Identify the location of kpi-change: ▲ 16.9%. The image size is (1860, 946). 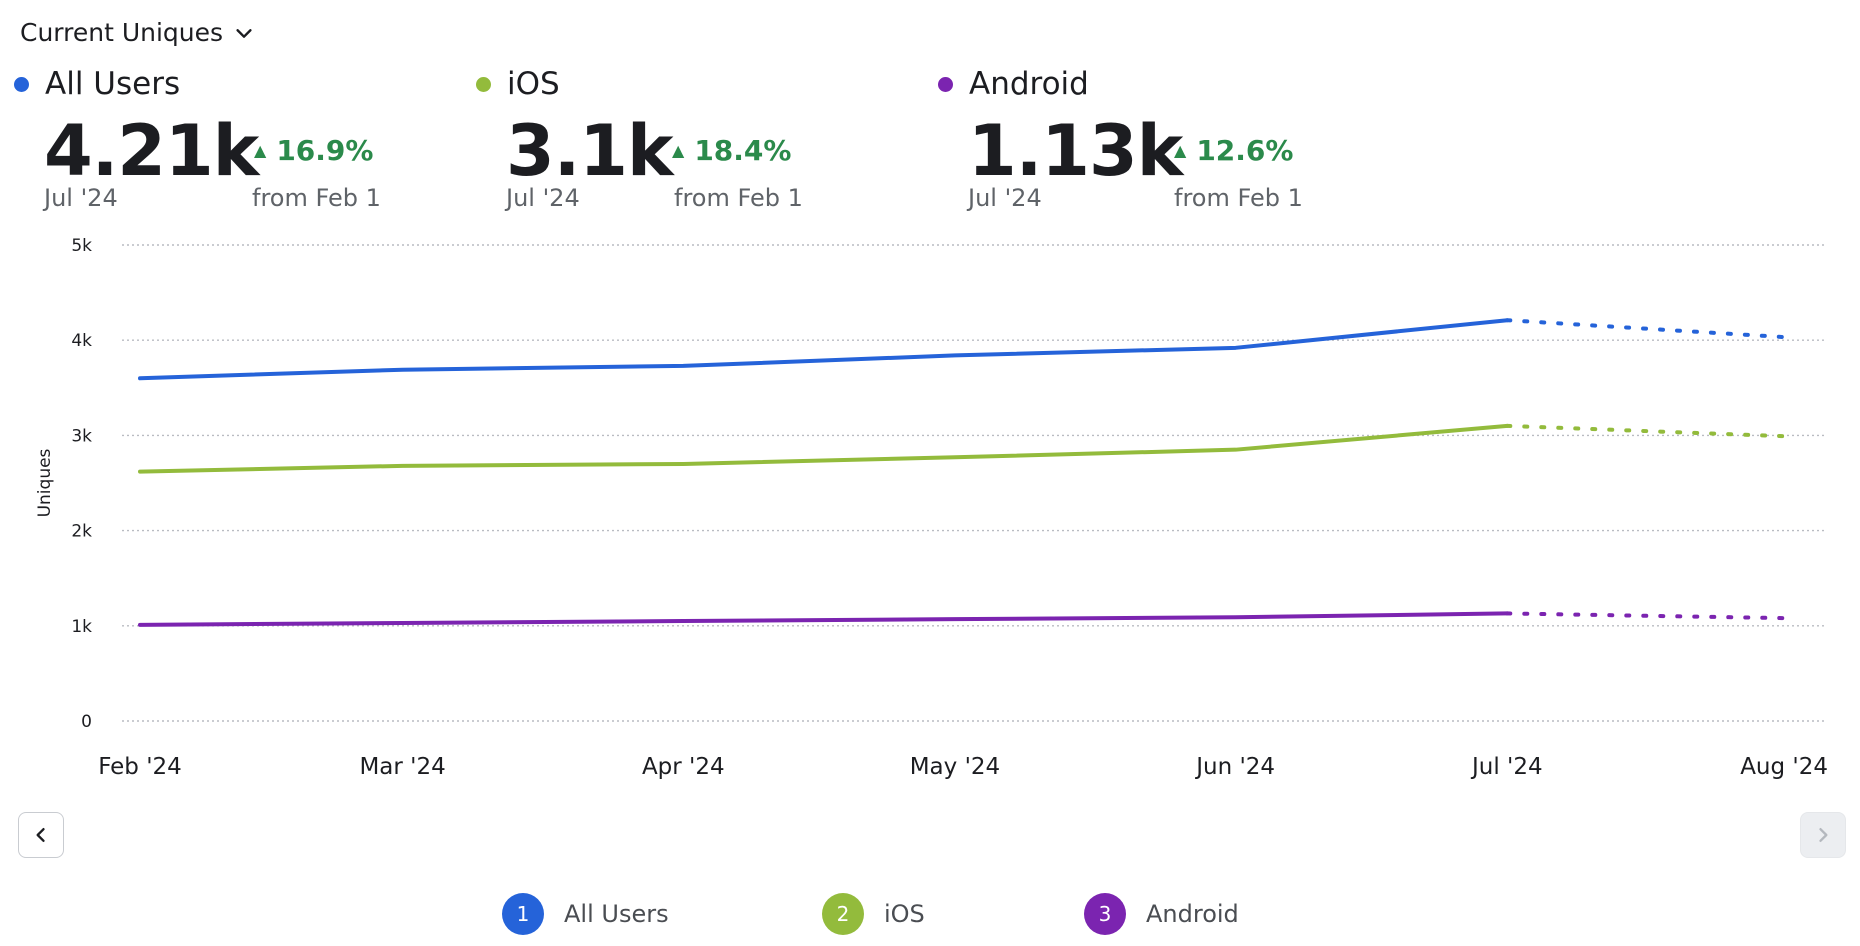
(313, 150).